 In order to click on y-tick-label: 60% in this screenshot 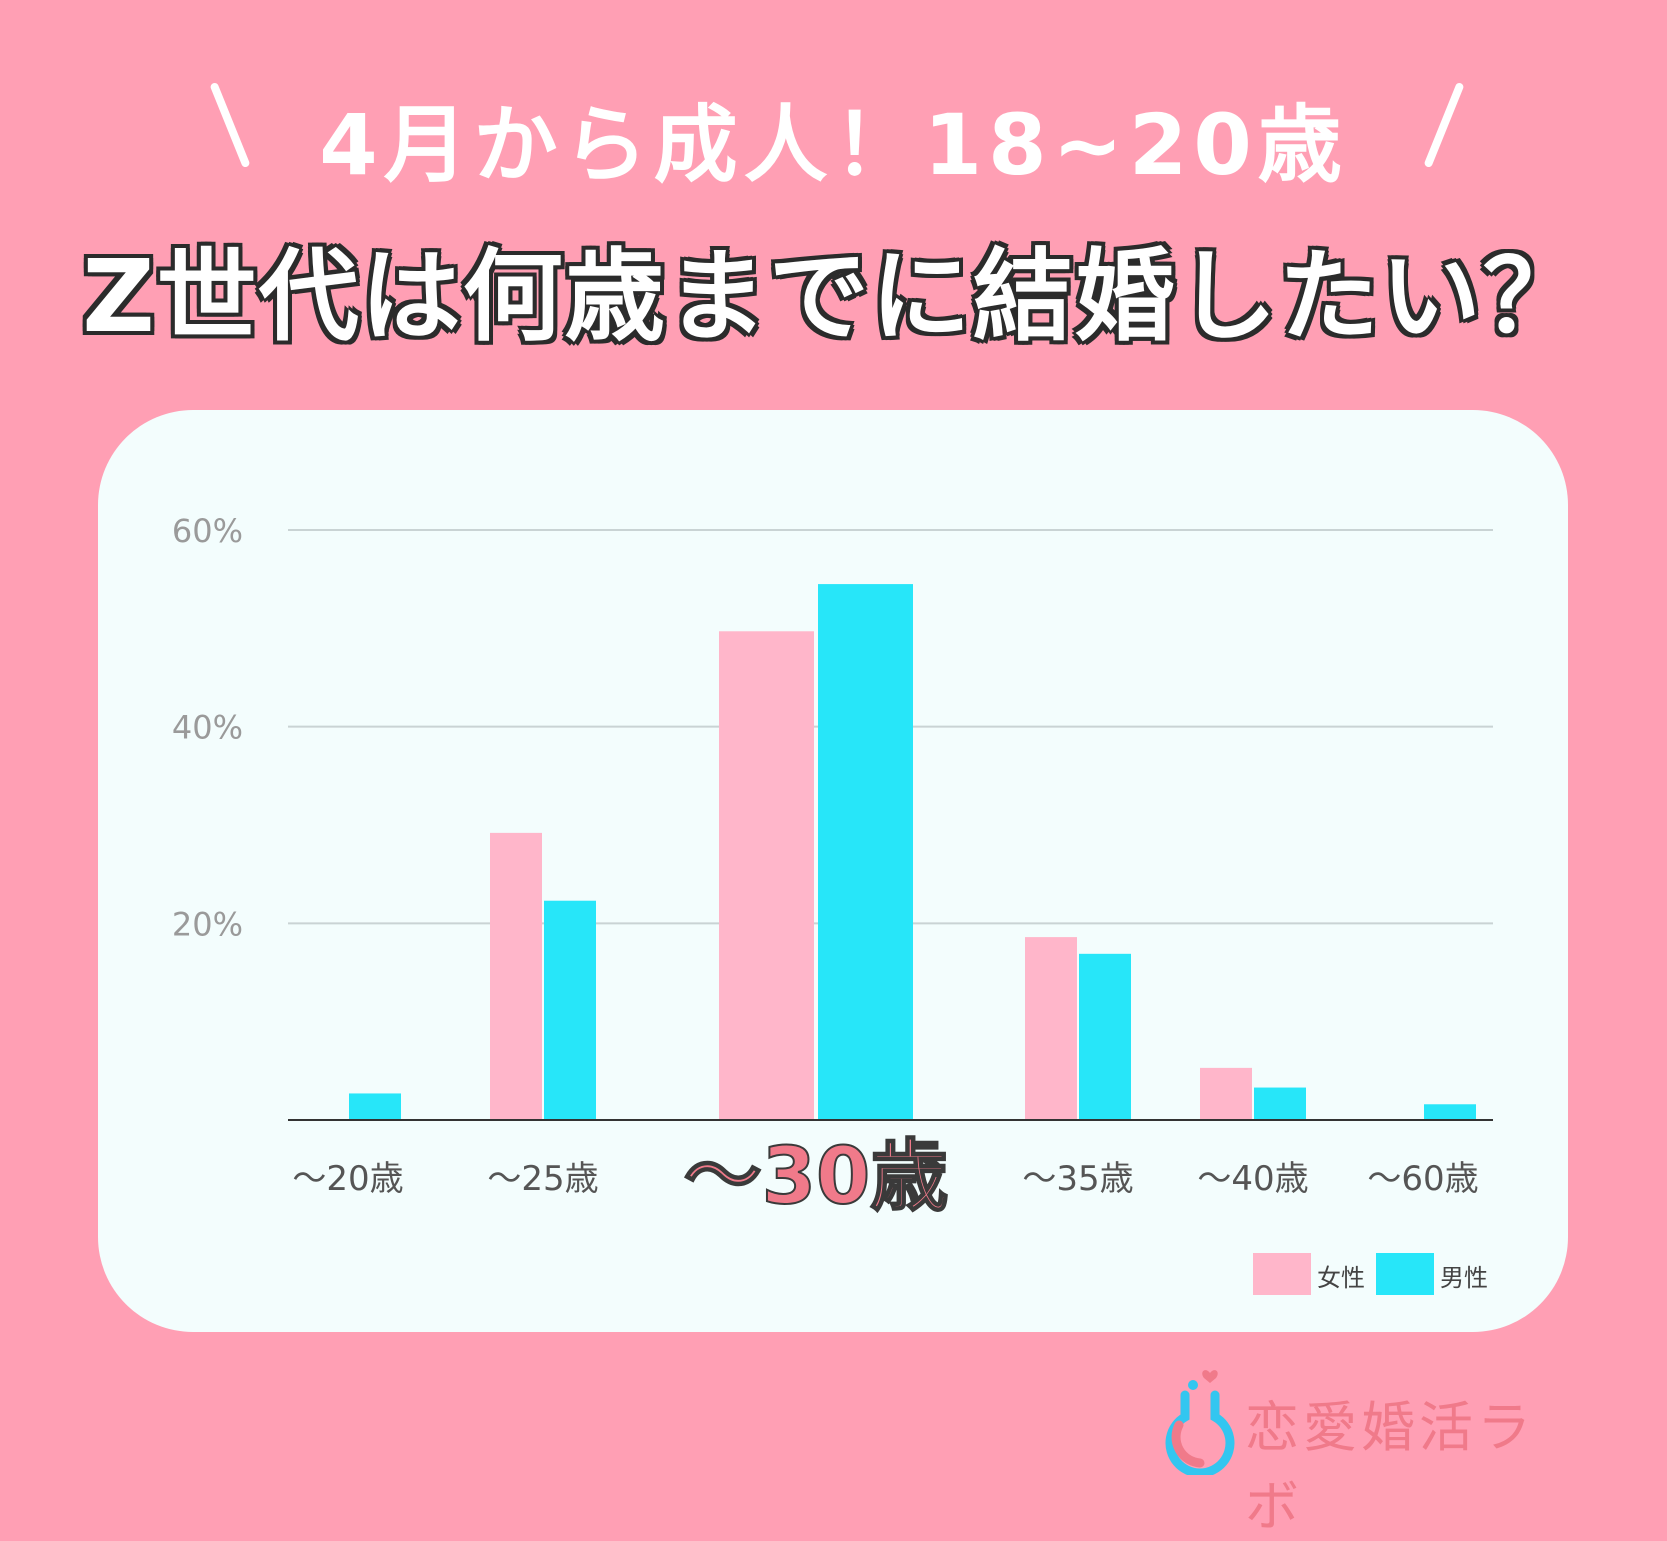, I will do `click(207, 531)`.